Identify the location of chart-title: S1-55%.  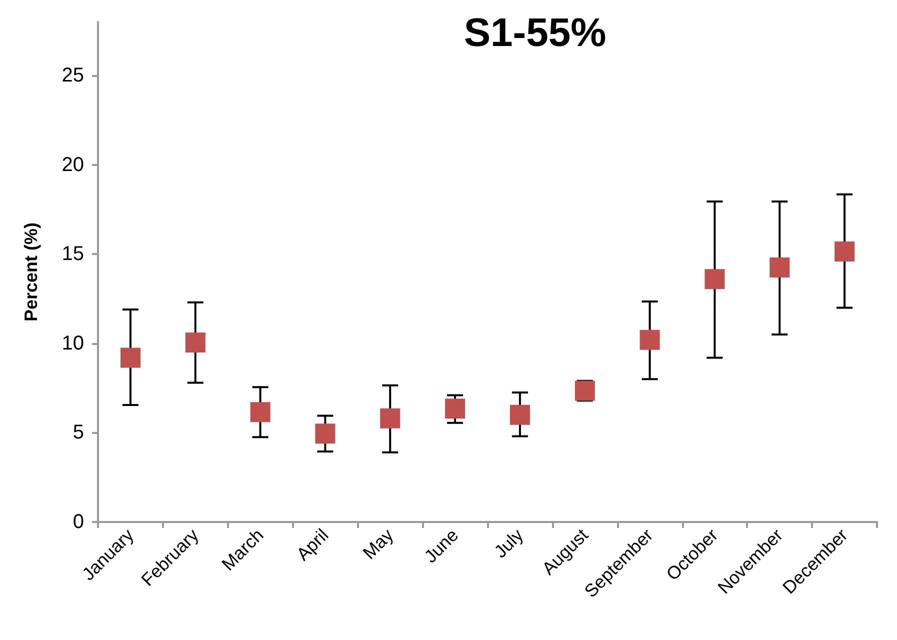
(535, 33).